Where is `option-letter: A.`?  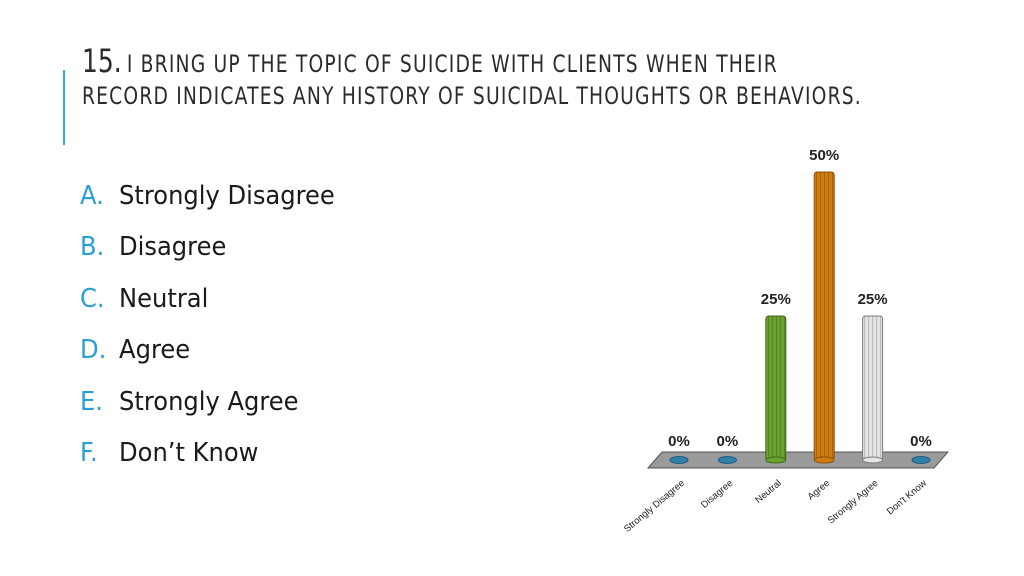
option-letter: A. is located at coordinates (92, 195).